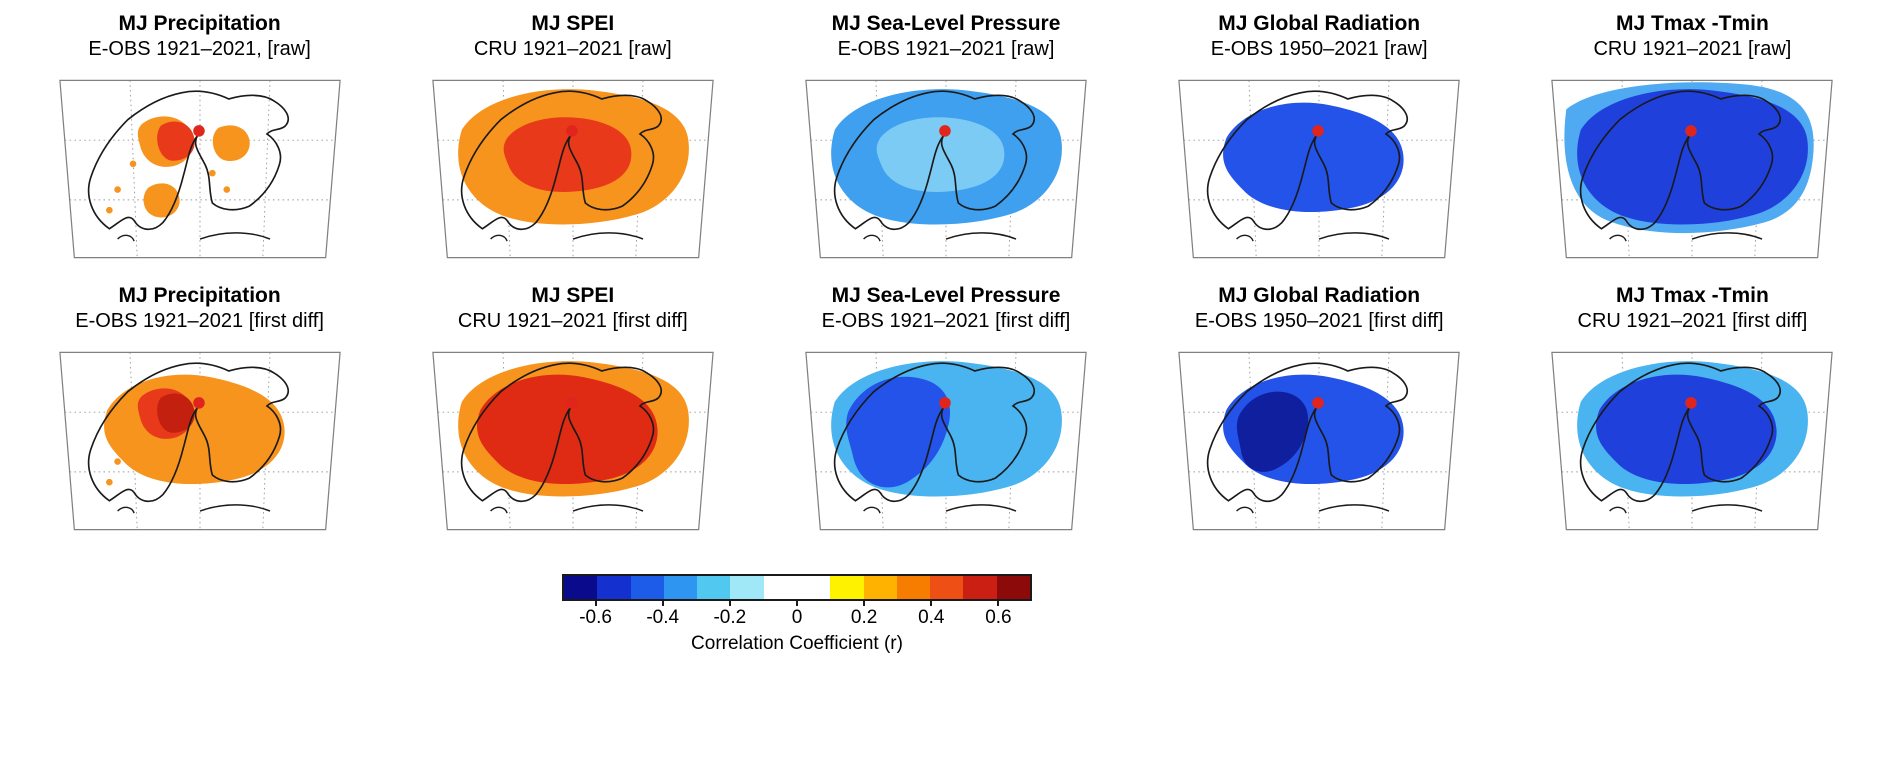 This screenshot has height=779, width=1892. I want to click on map-panel: MJ Precipitation E-OBS 1921–2021, [raw], so click(199, 141).